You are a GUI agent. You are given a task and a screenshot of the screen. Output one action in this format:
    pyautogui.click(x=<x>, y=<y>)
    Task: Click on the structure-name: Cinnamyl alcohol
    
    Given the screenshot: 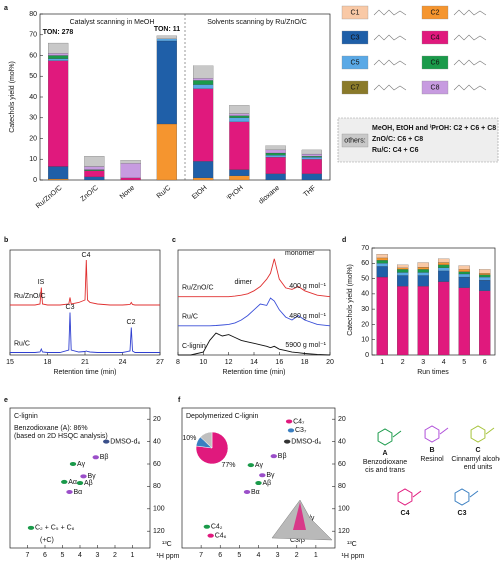 What is the action you would take?
    pyautogui.click(x=475, y=459)
    